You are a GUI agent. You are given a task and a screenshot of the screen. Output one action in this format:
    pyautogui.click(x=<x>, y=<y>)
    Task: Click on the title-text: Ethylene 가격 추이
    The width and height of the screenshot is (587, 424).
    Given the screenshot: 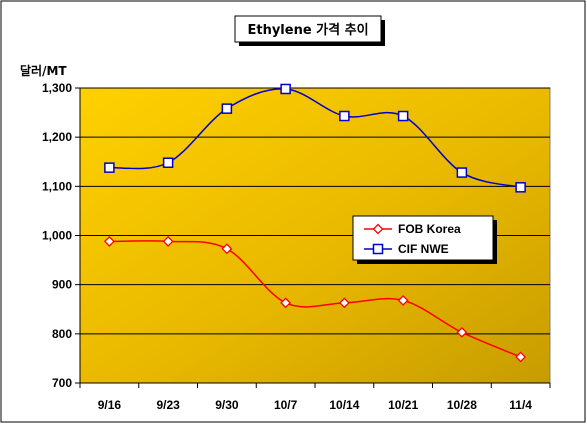 What is the action you would take?
    pyautogui.click(x=307, y=30)
    